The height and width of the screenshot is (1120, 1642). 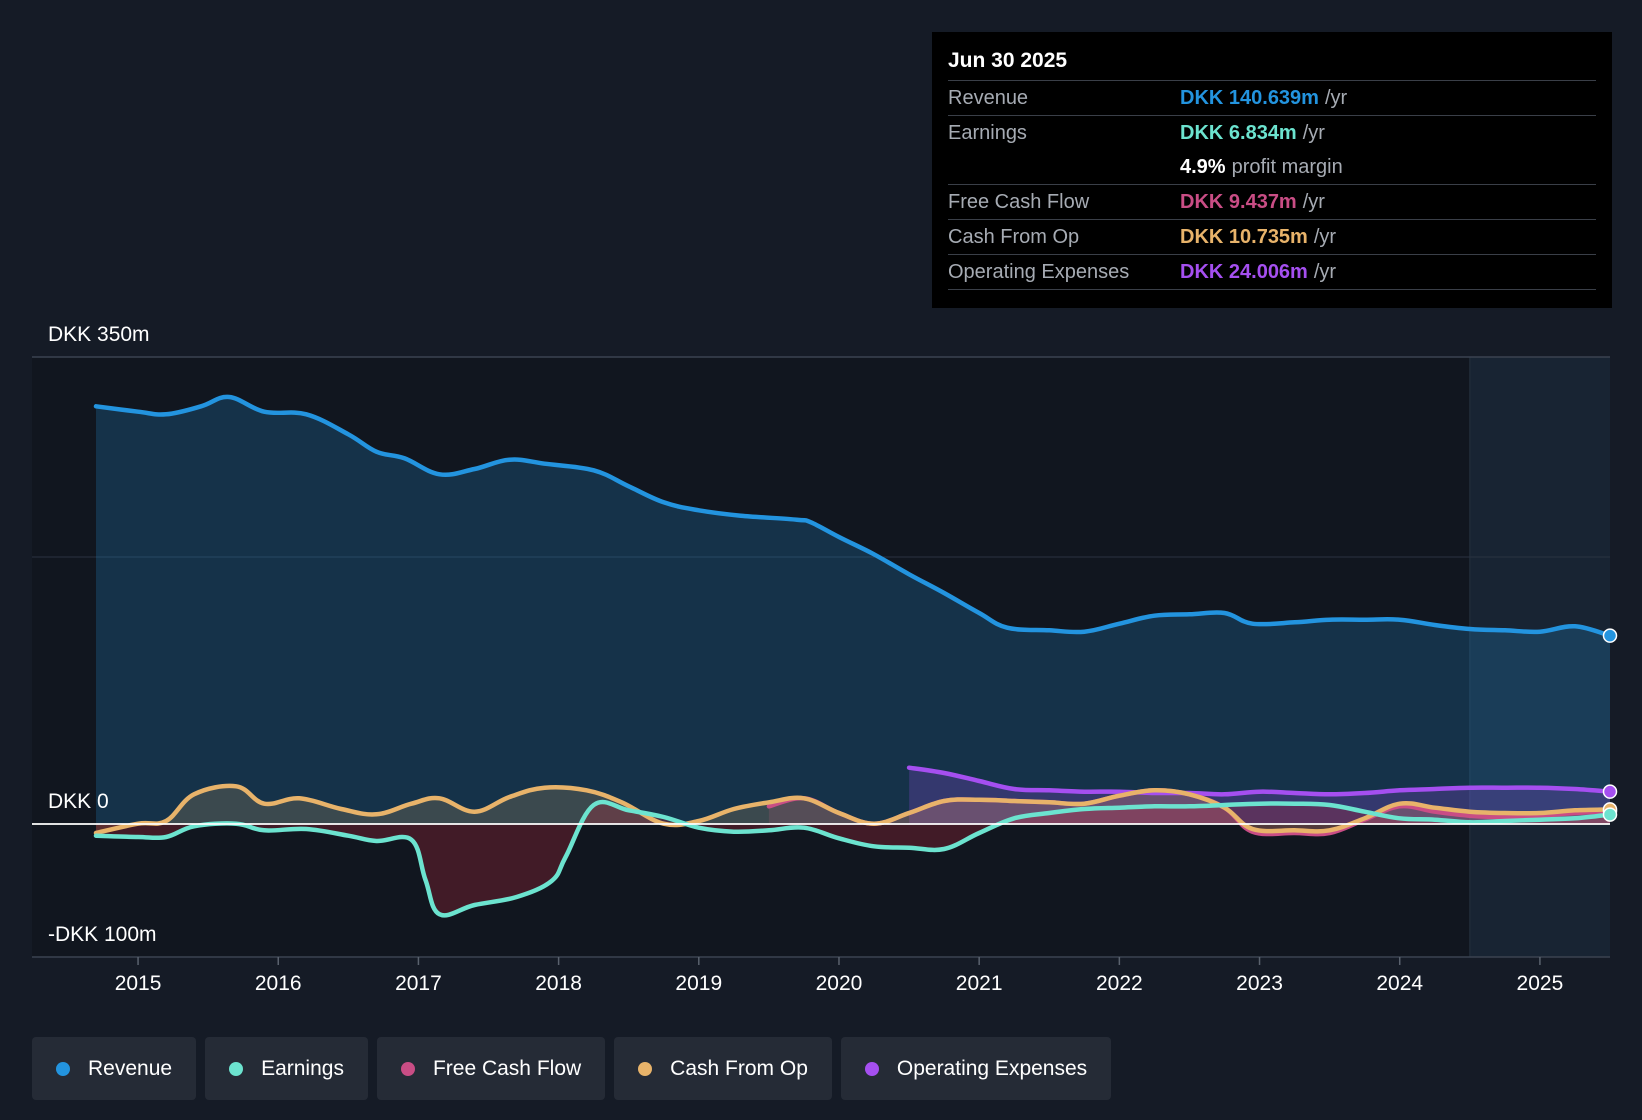 I want to click on tooltip-row-profit-margin: 4.9% profit margin, so click(x=1272, y=167).